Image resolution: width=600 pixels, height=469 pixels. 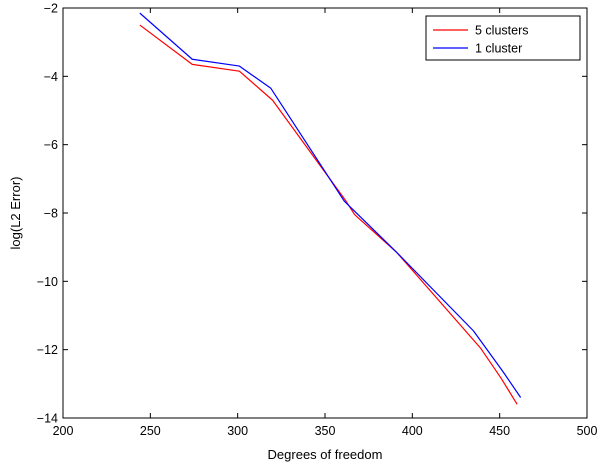 I want to click on x-tick-label: 250, so click(x=150, y=431).